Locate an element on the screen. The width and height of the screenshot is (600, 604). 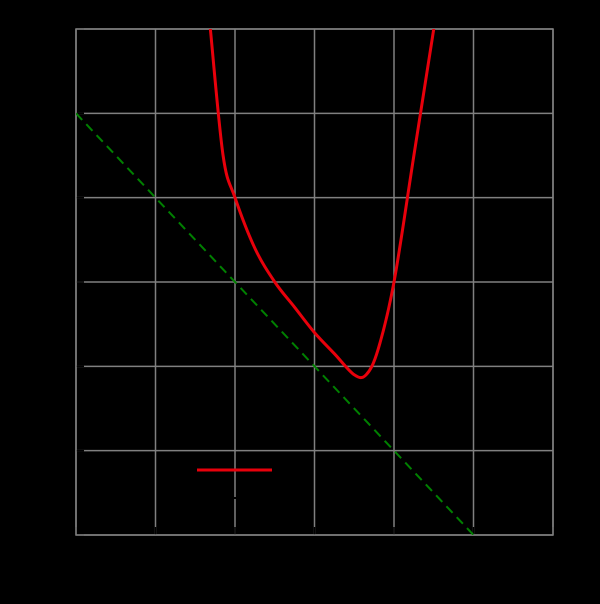
legend is located at coordinates (234, 483).